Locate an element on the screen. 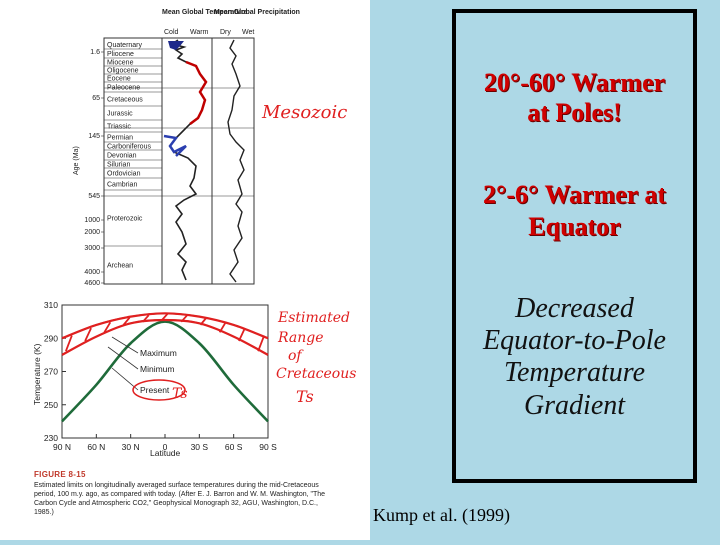 This screenshot has width=720, height=545. legend-present-leader is located at coordinates (125, 379).